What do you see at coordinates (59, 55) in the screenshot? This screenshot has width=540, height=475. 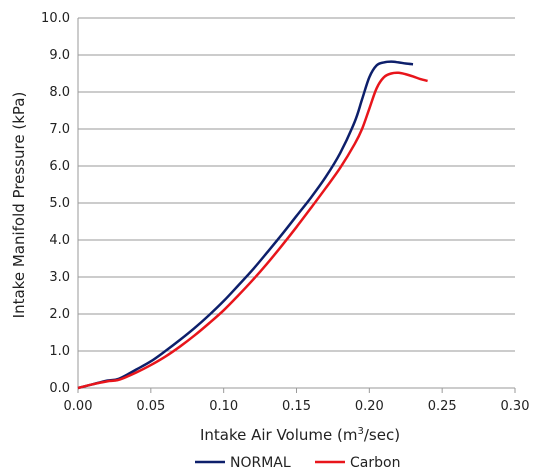 I see `y-tick-label: 9.0` at bounding box center [59, 55].